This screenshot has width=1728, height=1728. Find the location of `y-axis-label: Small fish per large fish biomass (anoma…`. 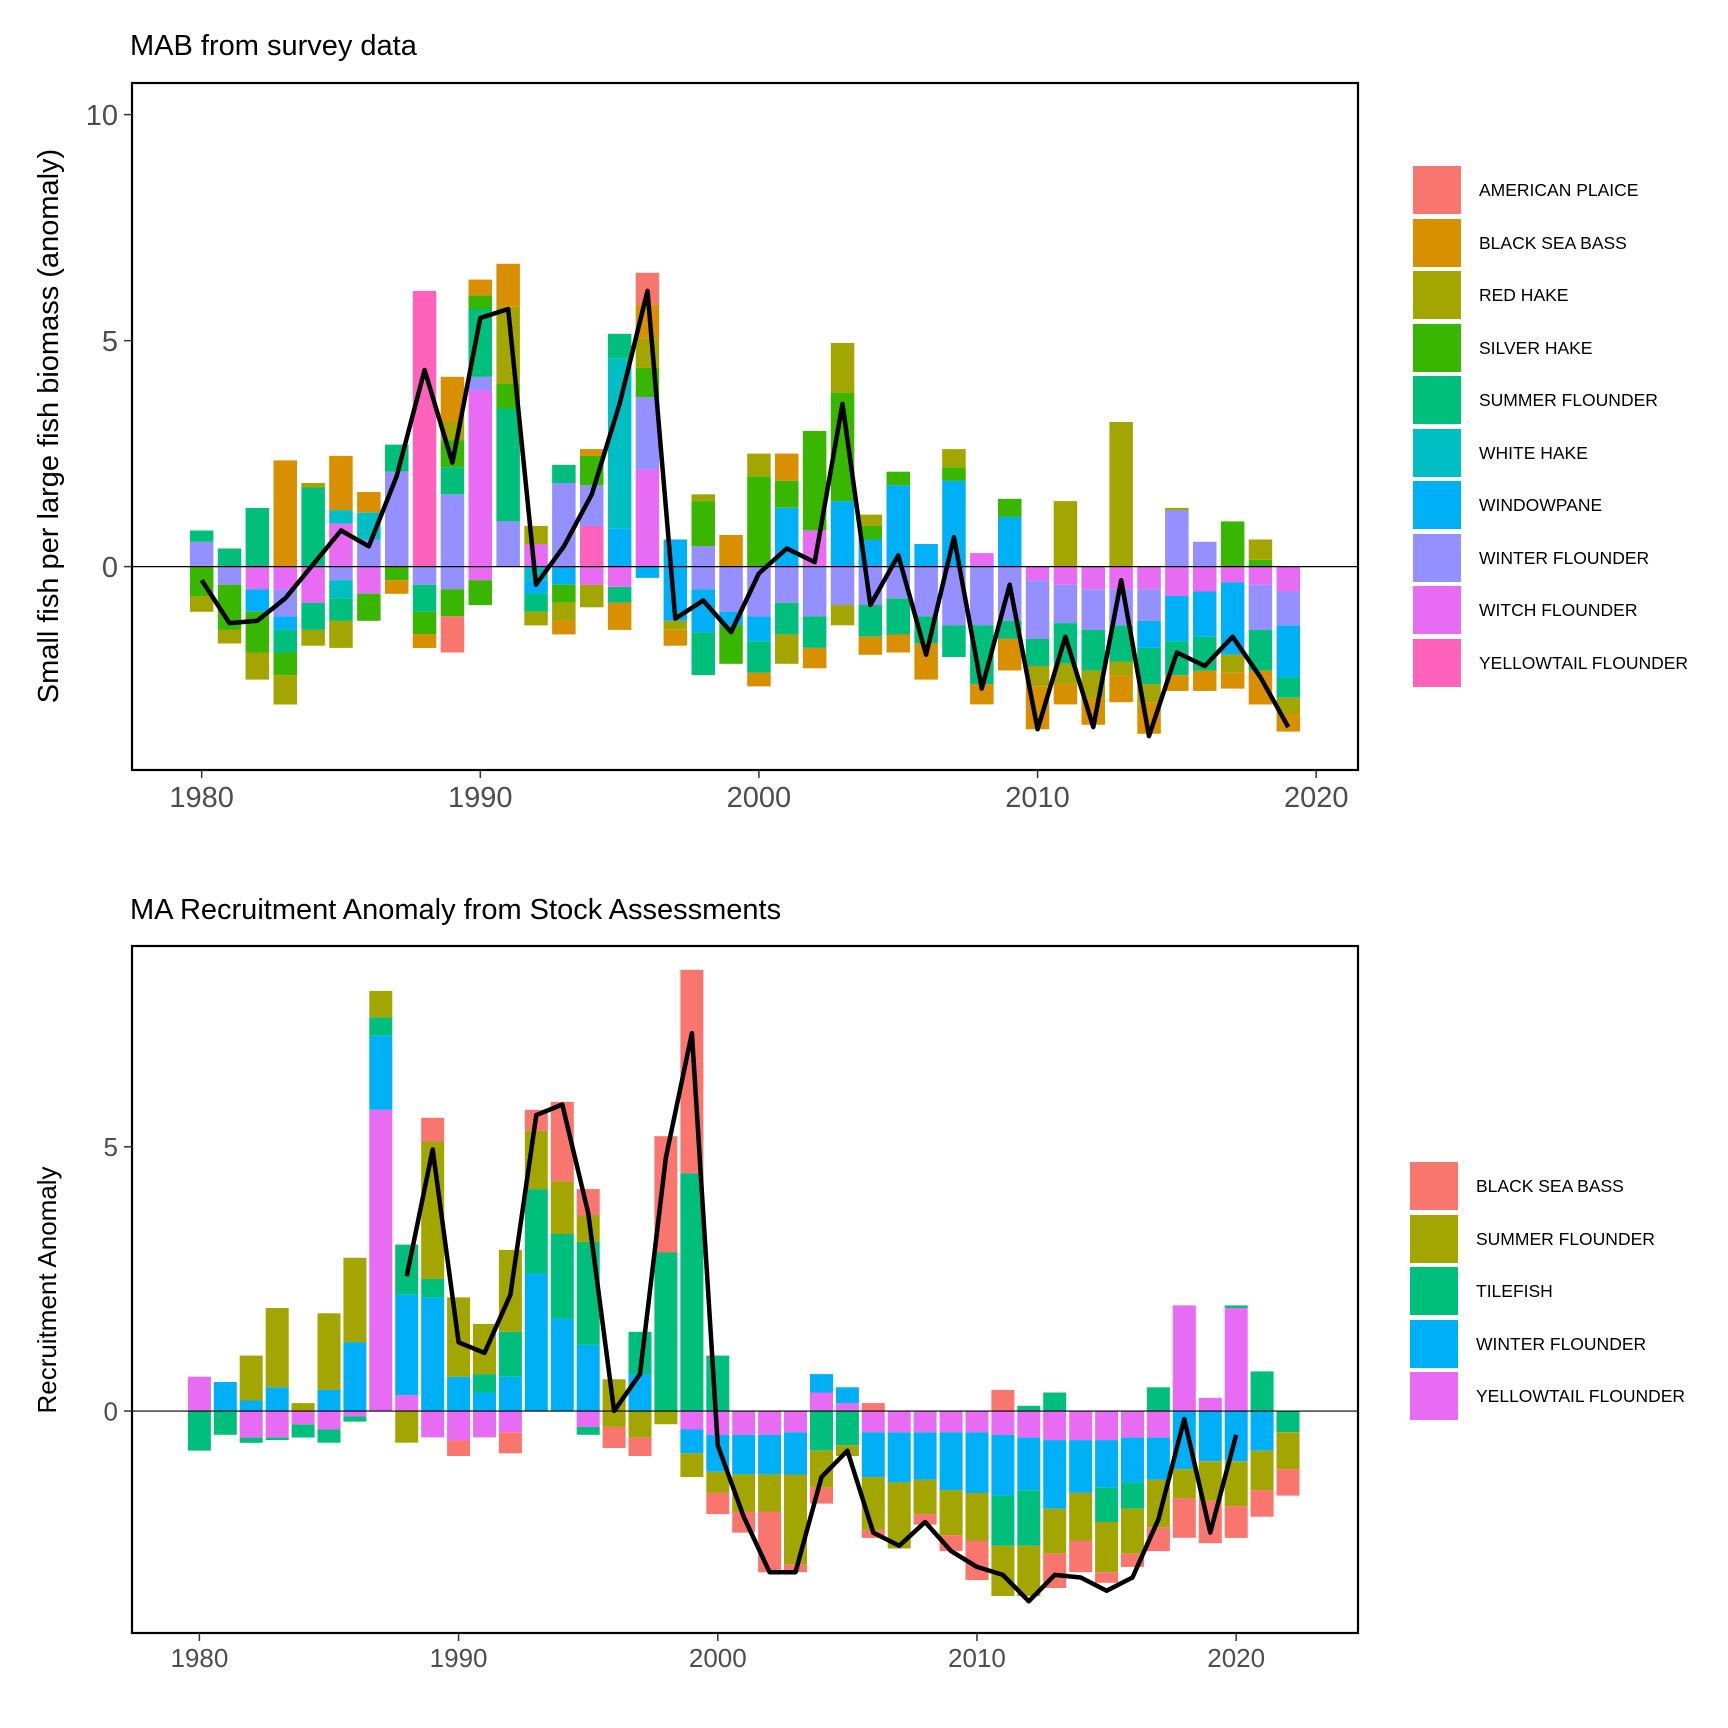

y-axis-label: Small fish per large fish biomass (anoma… is located at coordinates (49, 426).